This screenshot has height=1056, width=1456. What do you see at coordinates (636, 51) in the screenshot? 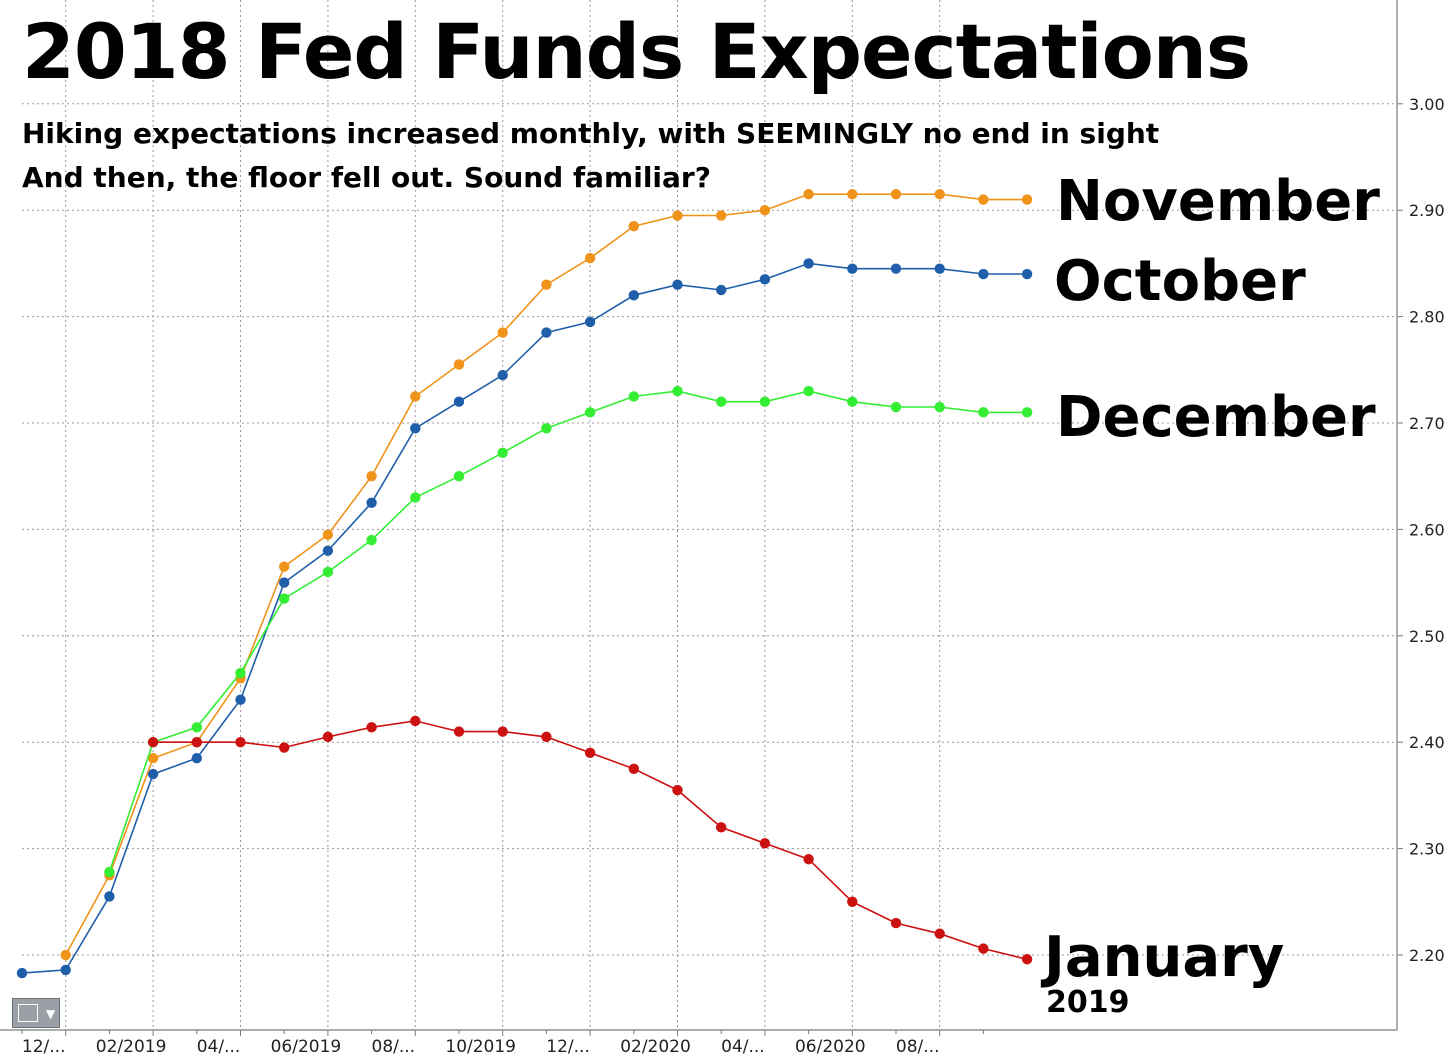
I see `chart-title: 2018 Fed Funds Expectations` at bounding box center [636, 51].